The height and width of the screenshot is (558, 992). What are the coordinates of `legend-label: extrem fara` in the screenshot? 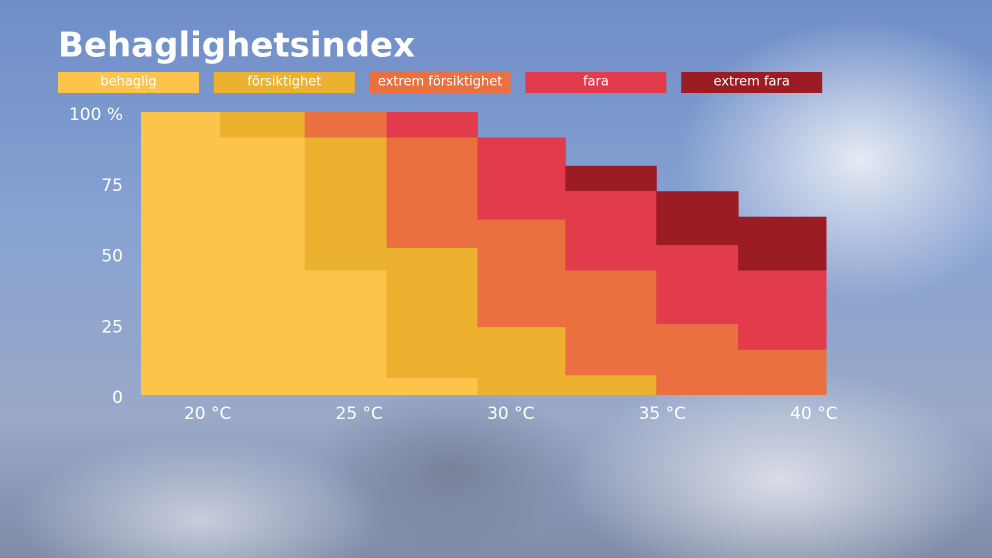 It's located at (752, 82).